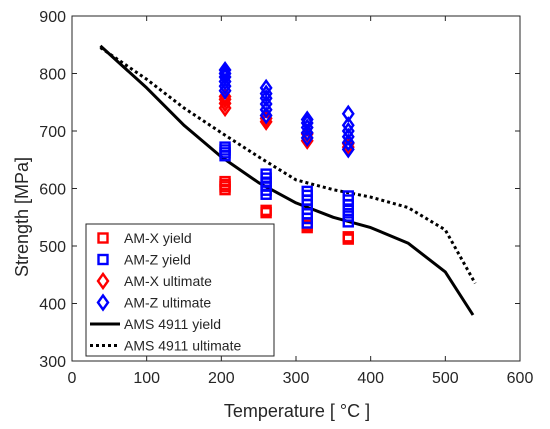 This screenshot has width=550, height=429. What do you see at coordinates (286, 185) in the screenshot?
I see `series-1-markers` at bounding box center [286, 185].